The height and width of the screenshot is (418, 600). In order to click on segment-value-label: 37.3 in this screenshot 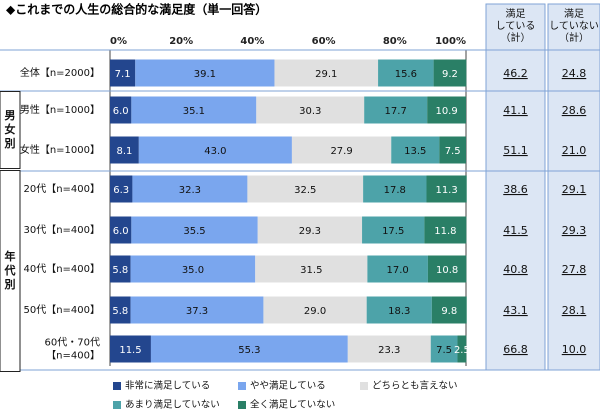, I will do `click(197, 311)`.